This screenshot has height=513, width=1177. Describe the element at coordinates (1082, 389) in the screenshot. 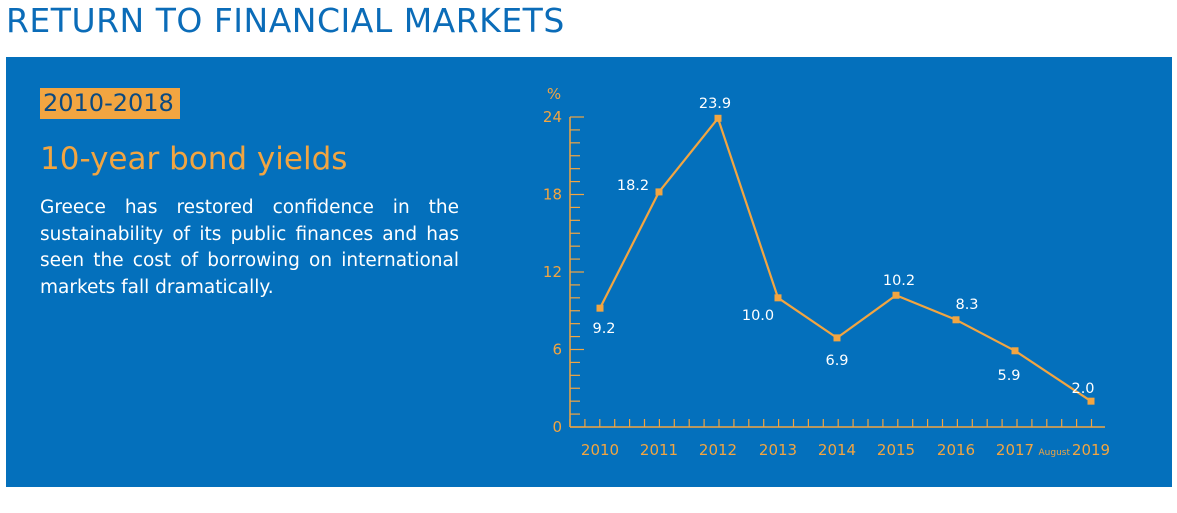

I see `data-label: 2.0` at that location.